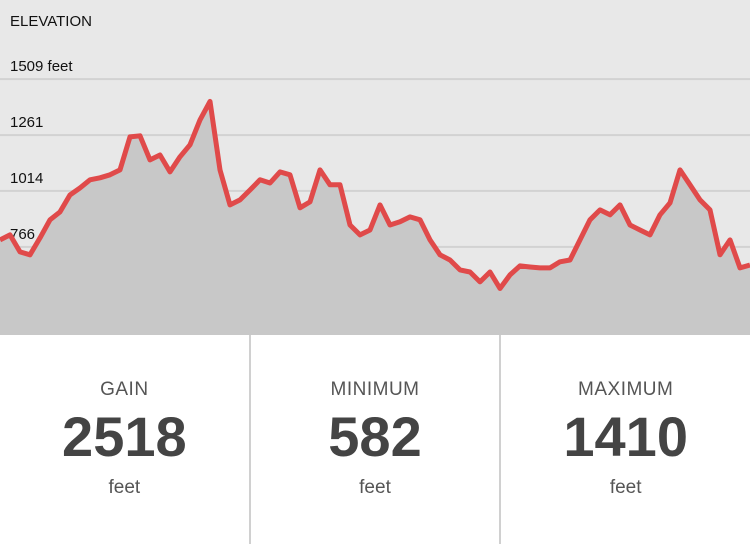 The width and height of the screenshot is (750, 544). I want to click on stat-card: MAXIMUM 1410 feet, so click(624, 439).